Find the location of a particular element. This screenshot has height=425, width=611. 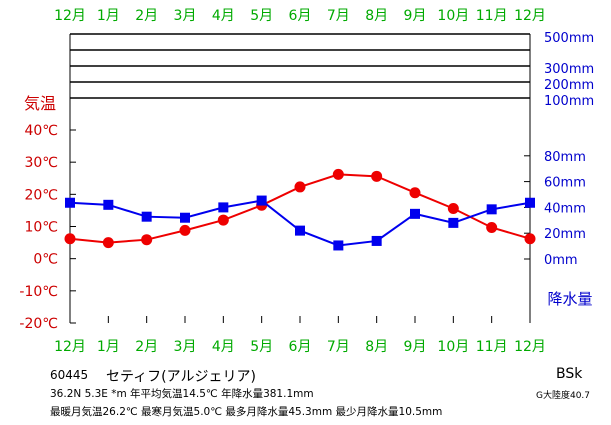

precipitation-tick-label: 300mm is located at coordinates (569, 69).